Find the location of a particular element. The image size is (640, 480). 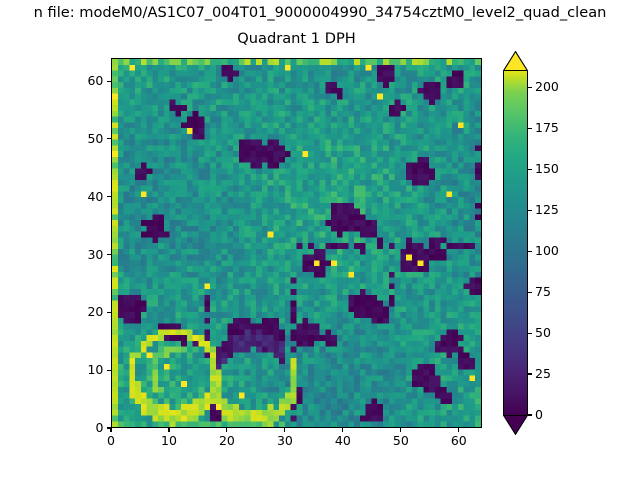

x-tick-label: 30 is located at coordinates (284, 440).